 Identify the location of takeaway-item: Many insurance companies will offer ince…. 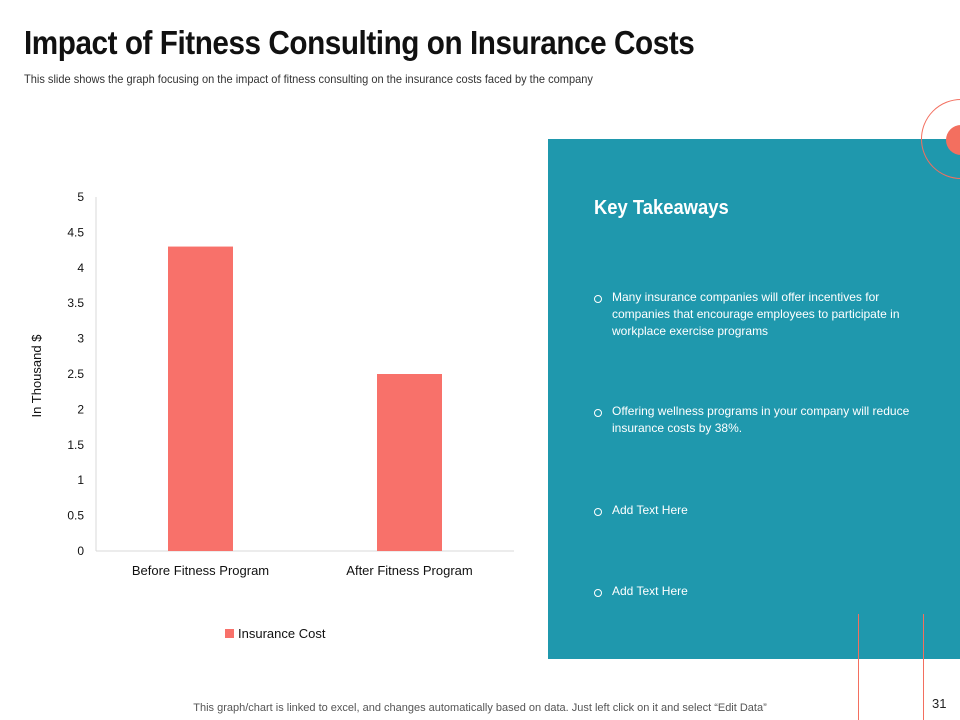
(759, 314).